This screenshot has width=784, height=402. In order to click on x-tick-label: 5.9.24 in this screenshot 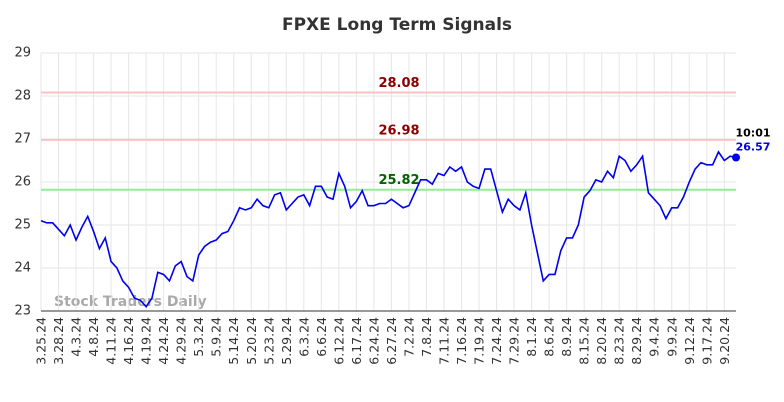, I will do `click(216, 337)`.